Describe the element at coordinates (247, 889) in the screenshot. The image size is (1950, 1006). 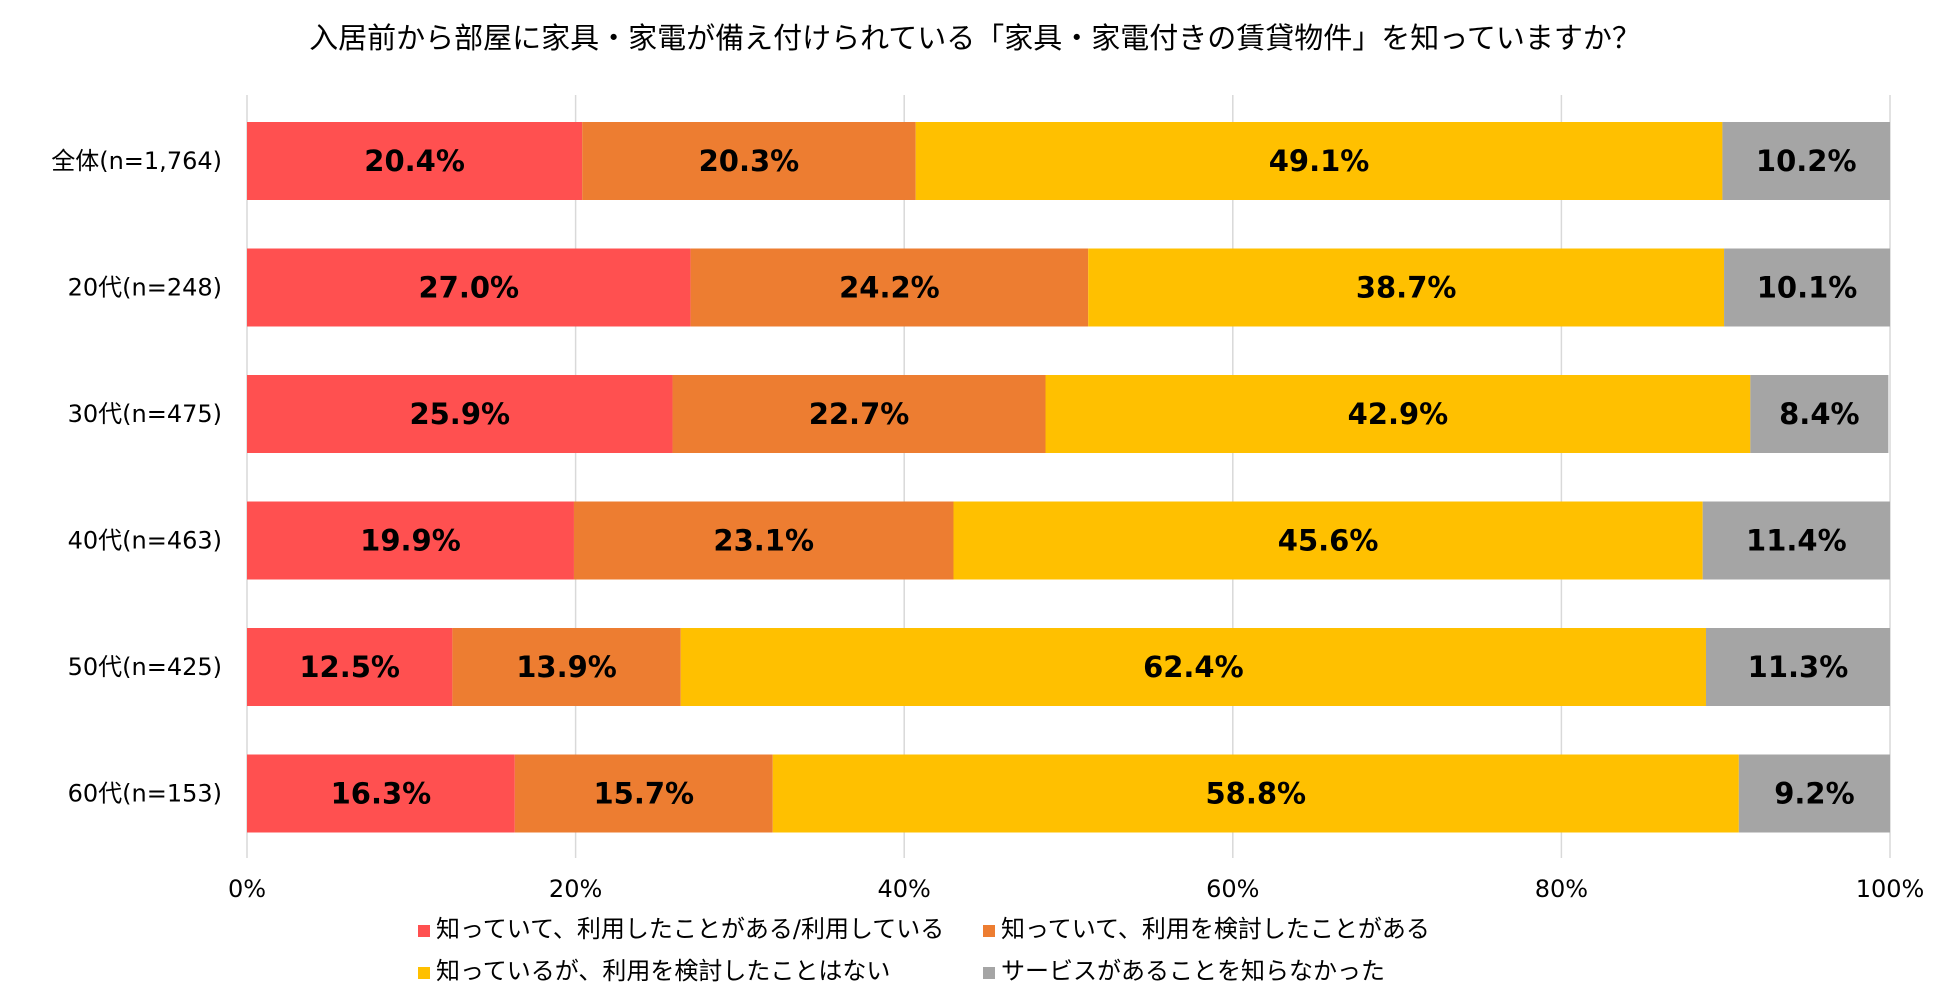
I see `x-tick-label: 0%` at that location.